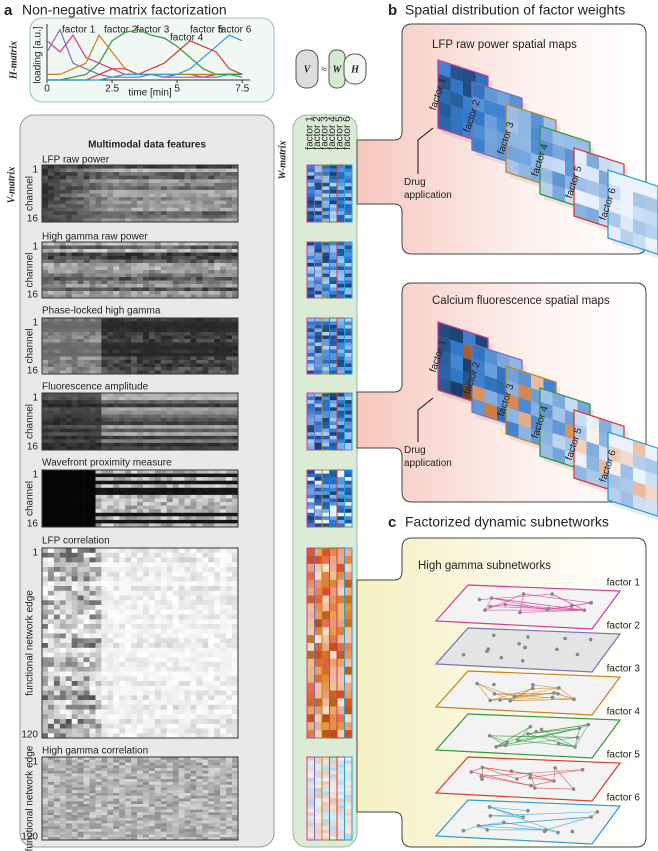  I want to click on row-last: 16, so click(33, 371).